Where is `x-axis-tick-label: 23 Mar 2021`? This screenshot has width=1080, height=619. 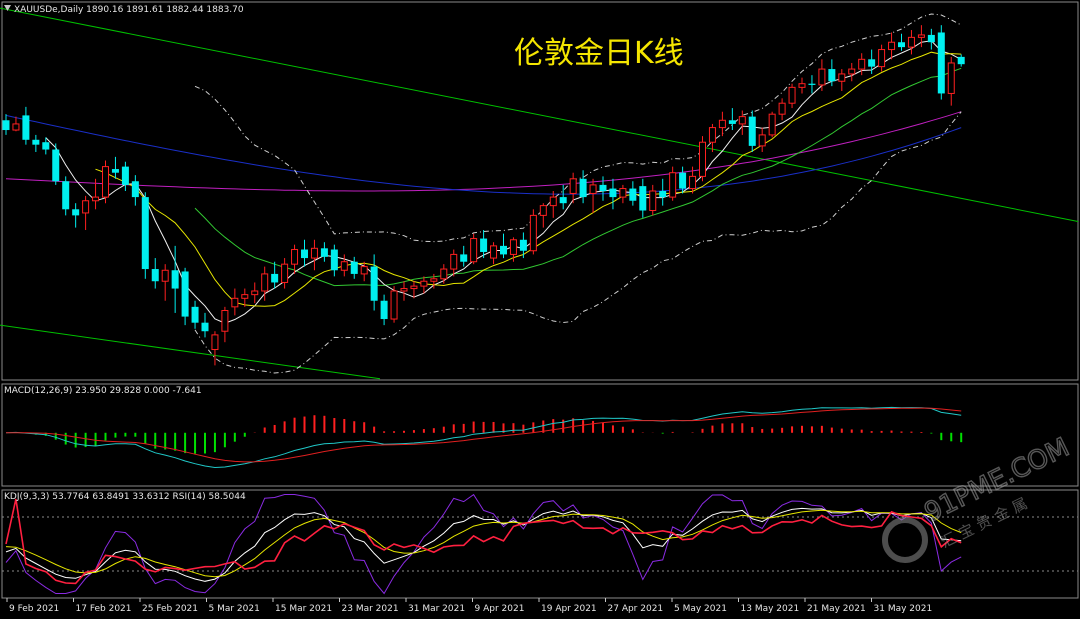 x-axis-tick-label: 23 Mar 2021 is located at coordinates (370, 609).